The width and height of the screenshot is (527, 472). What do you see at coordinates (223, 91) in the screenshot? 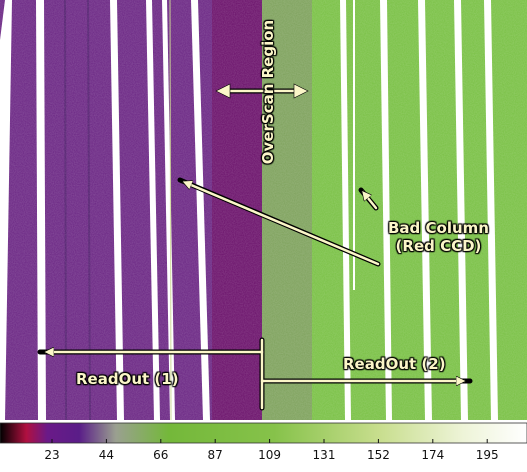
I see `overscan-arrow-head-left` at bounding box center [223, 91].